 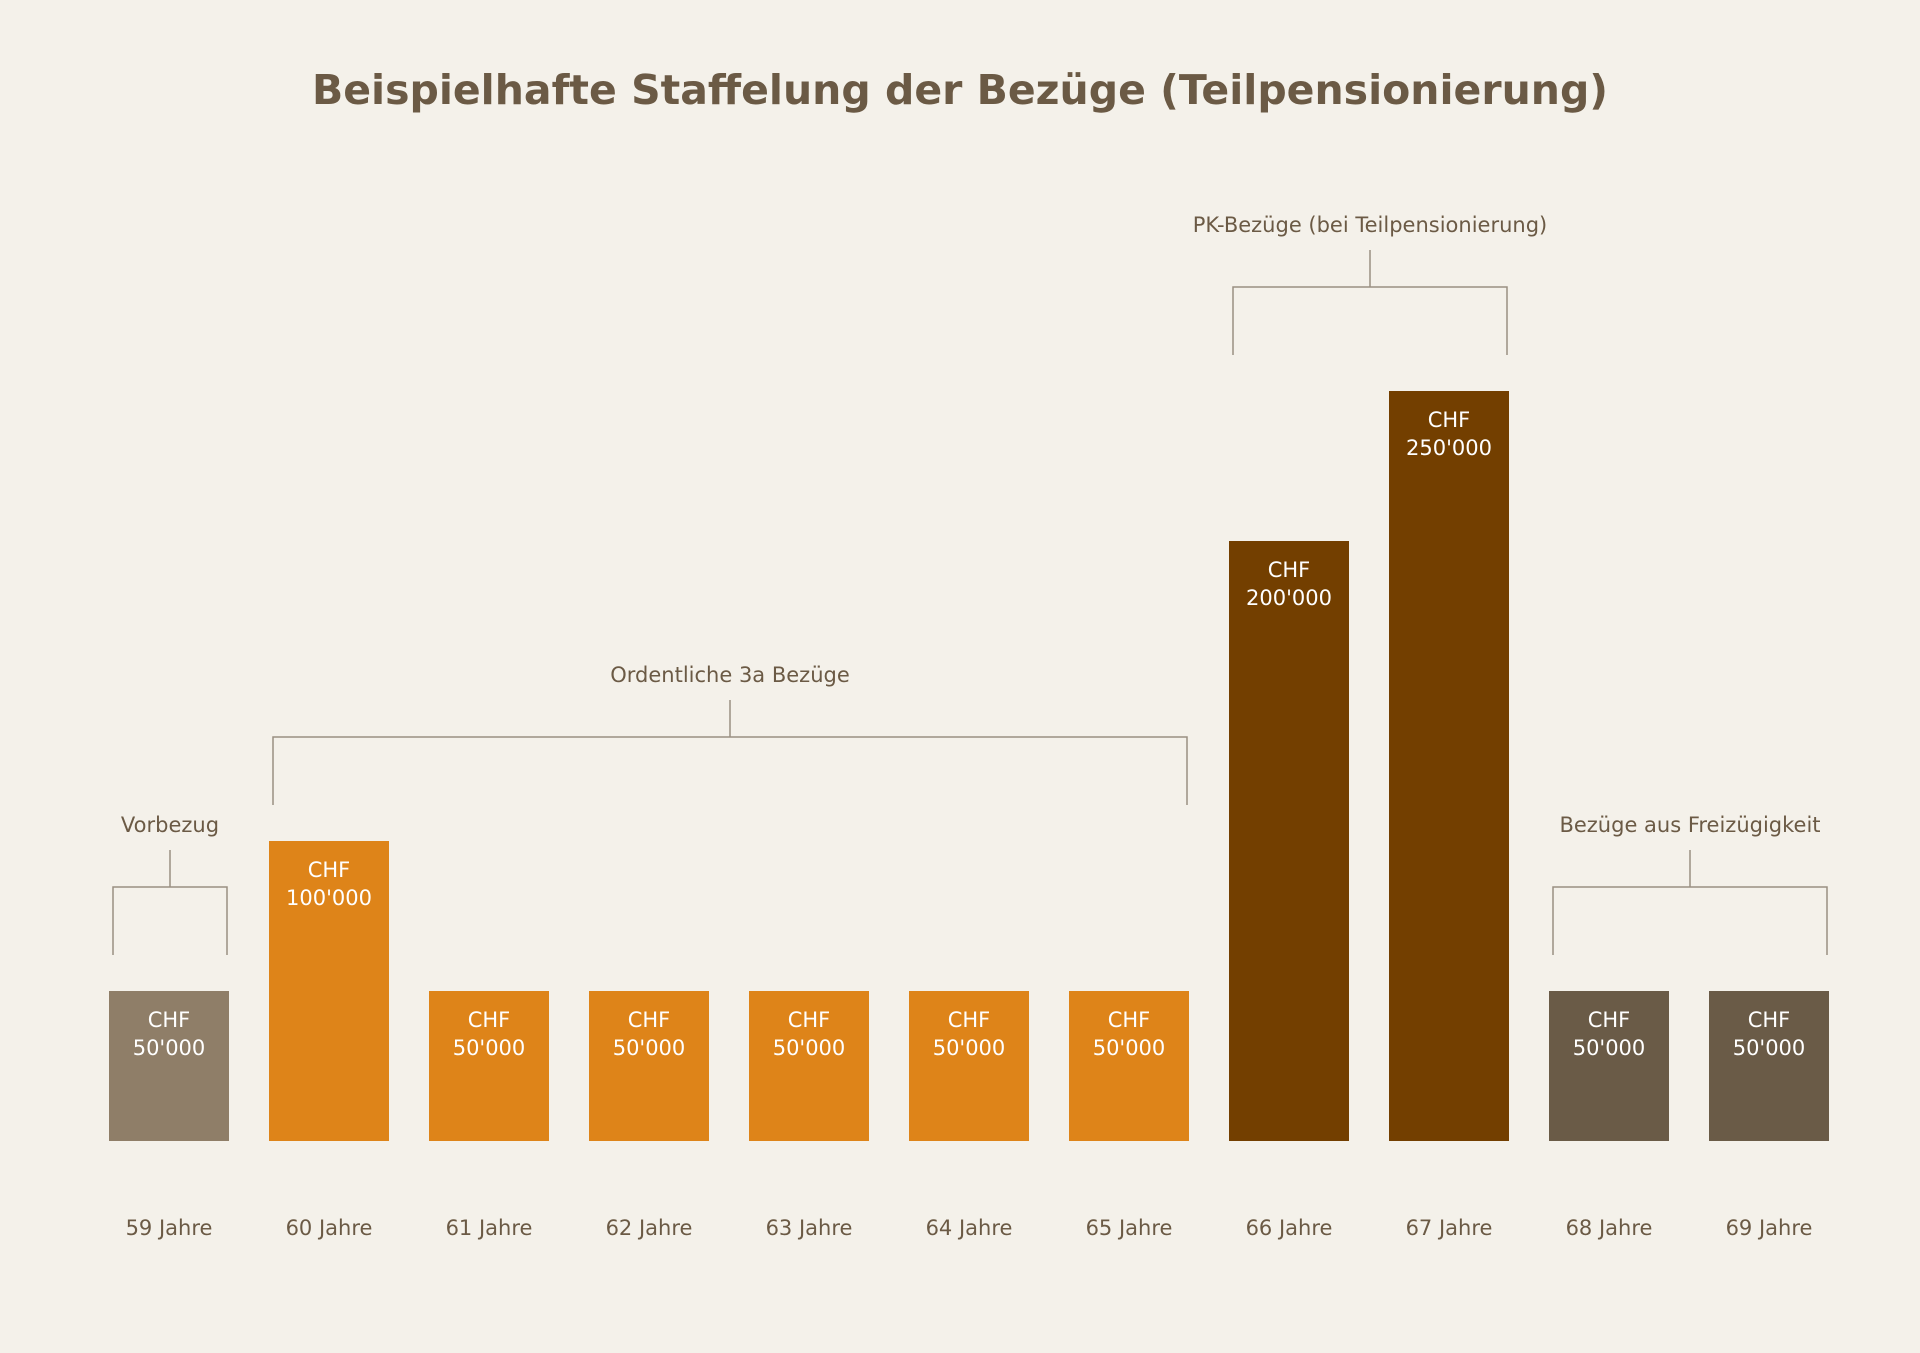 What do you see at coordinates (969, 1034) in the screenshot?
I see `bar-value-label-6: CHF 50'000` at bounding box center [969, 1034].